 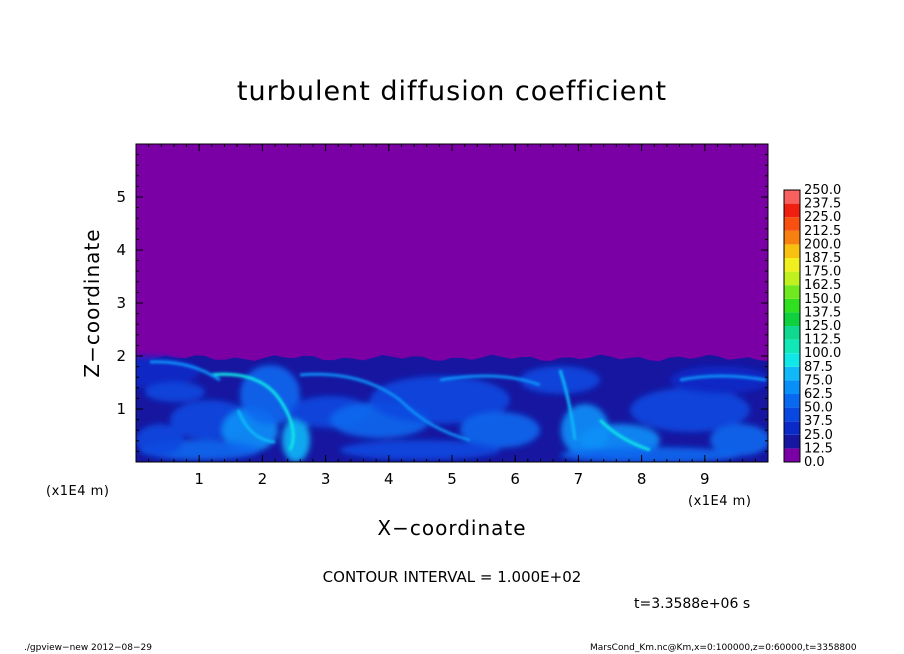 What do you see at coordinates (822, 204) in the screenshot?
I see `colorbar-label: 237.5` at bounding box center [822, 204].